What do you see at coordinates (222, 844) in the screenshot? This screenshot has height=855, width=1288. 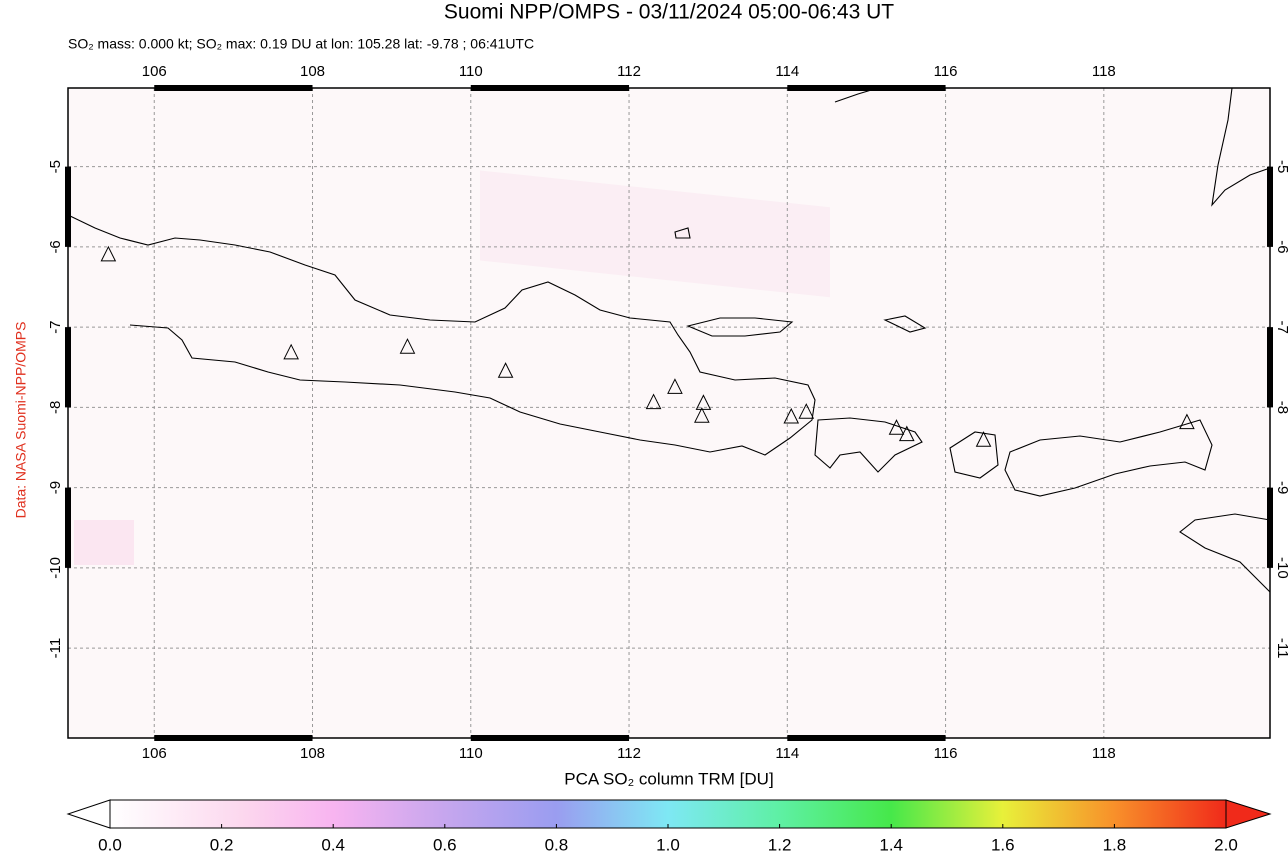 I see `colorbar-tick-label: 0.2` at bounding box center [222, 844].